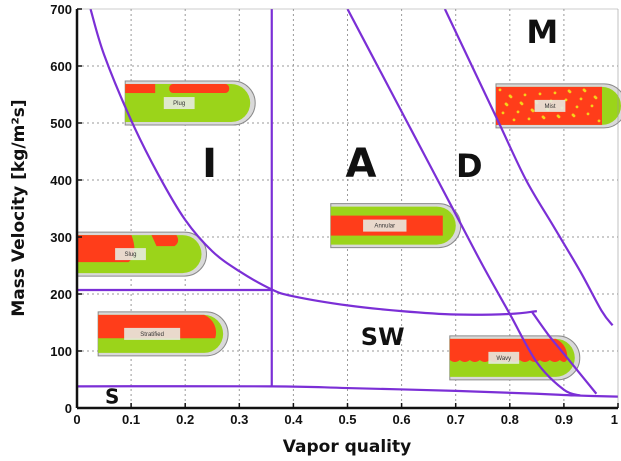 The image size is (621, 461). Describe the element at coordinates (383, 337) in the screenshot. I see `region-label: SW` at that location.